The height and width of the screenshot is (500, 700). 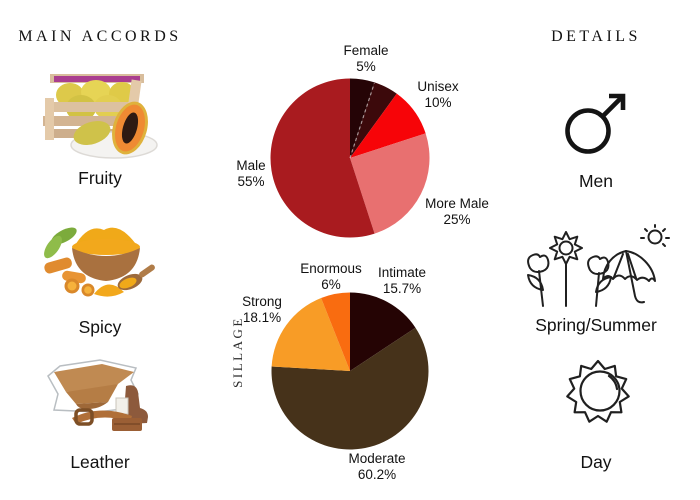 What do you see at coordinates (655, 237) in the screenshot?
I see `small-sun` at bounding box center [655, 237].